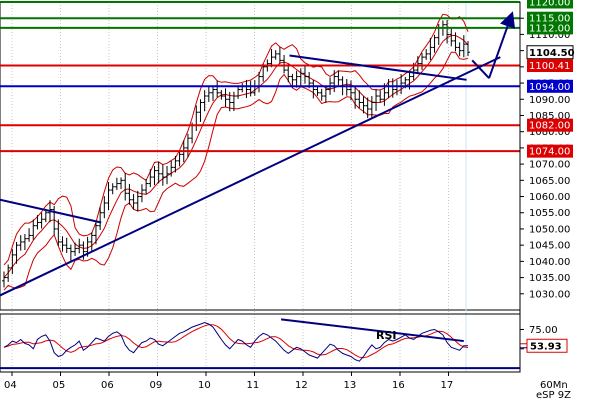  What do you see at coordinates (549, 19) in the screenshot?
I see `level-label: 1115.00` at bounding box center [549, 19].